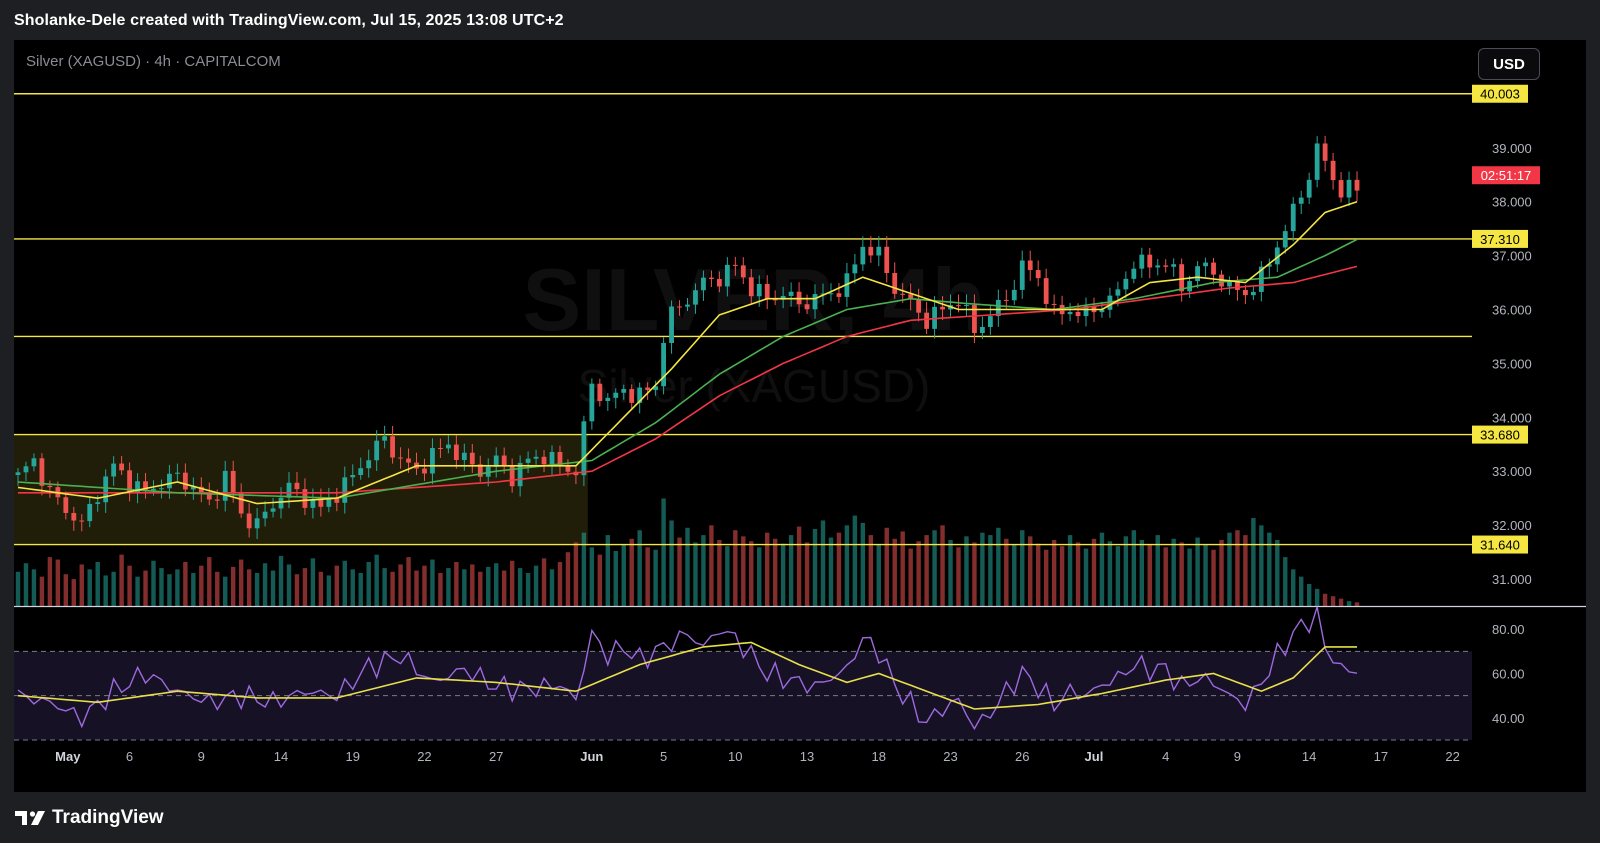 Image resolution: width=1600 pixels, height=843 pixels. I want to click on time-tick-label: 23, so click(950, 756).